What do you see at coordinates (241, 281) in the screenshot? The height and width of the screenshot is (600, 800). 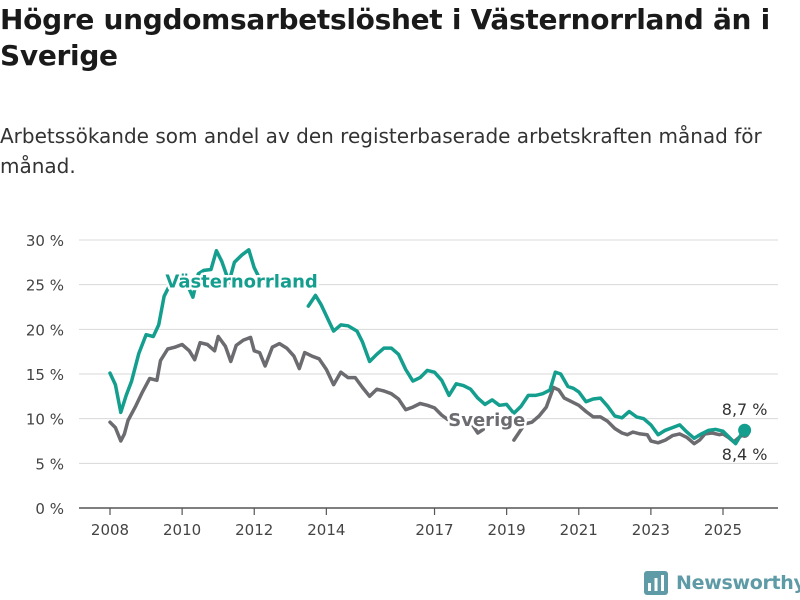 I see `series-label: Västernorrland` at bounding box center [241, 281].